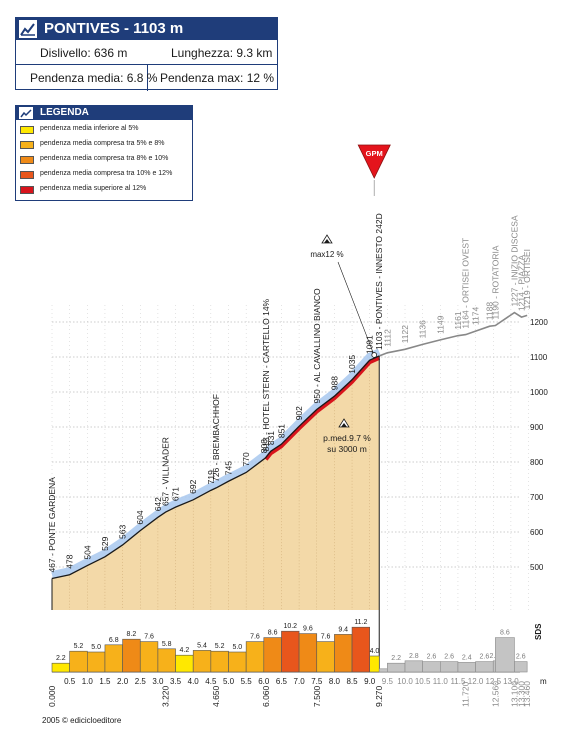  I want to click on x-tick-label: 4.0, so click(194, 681).